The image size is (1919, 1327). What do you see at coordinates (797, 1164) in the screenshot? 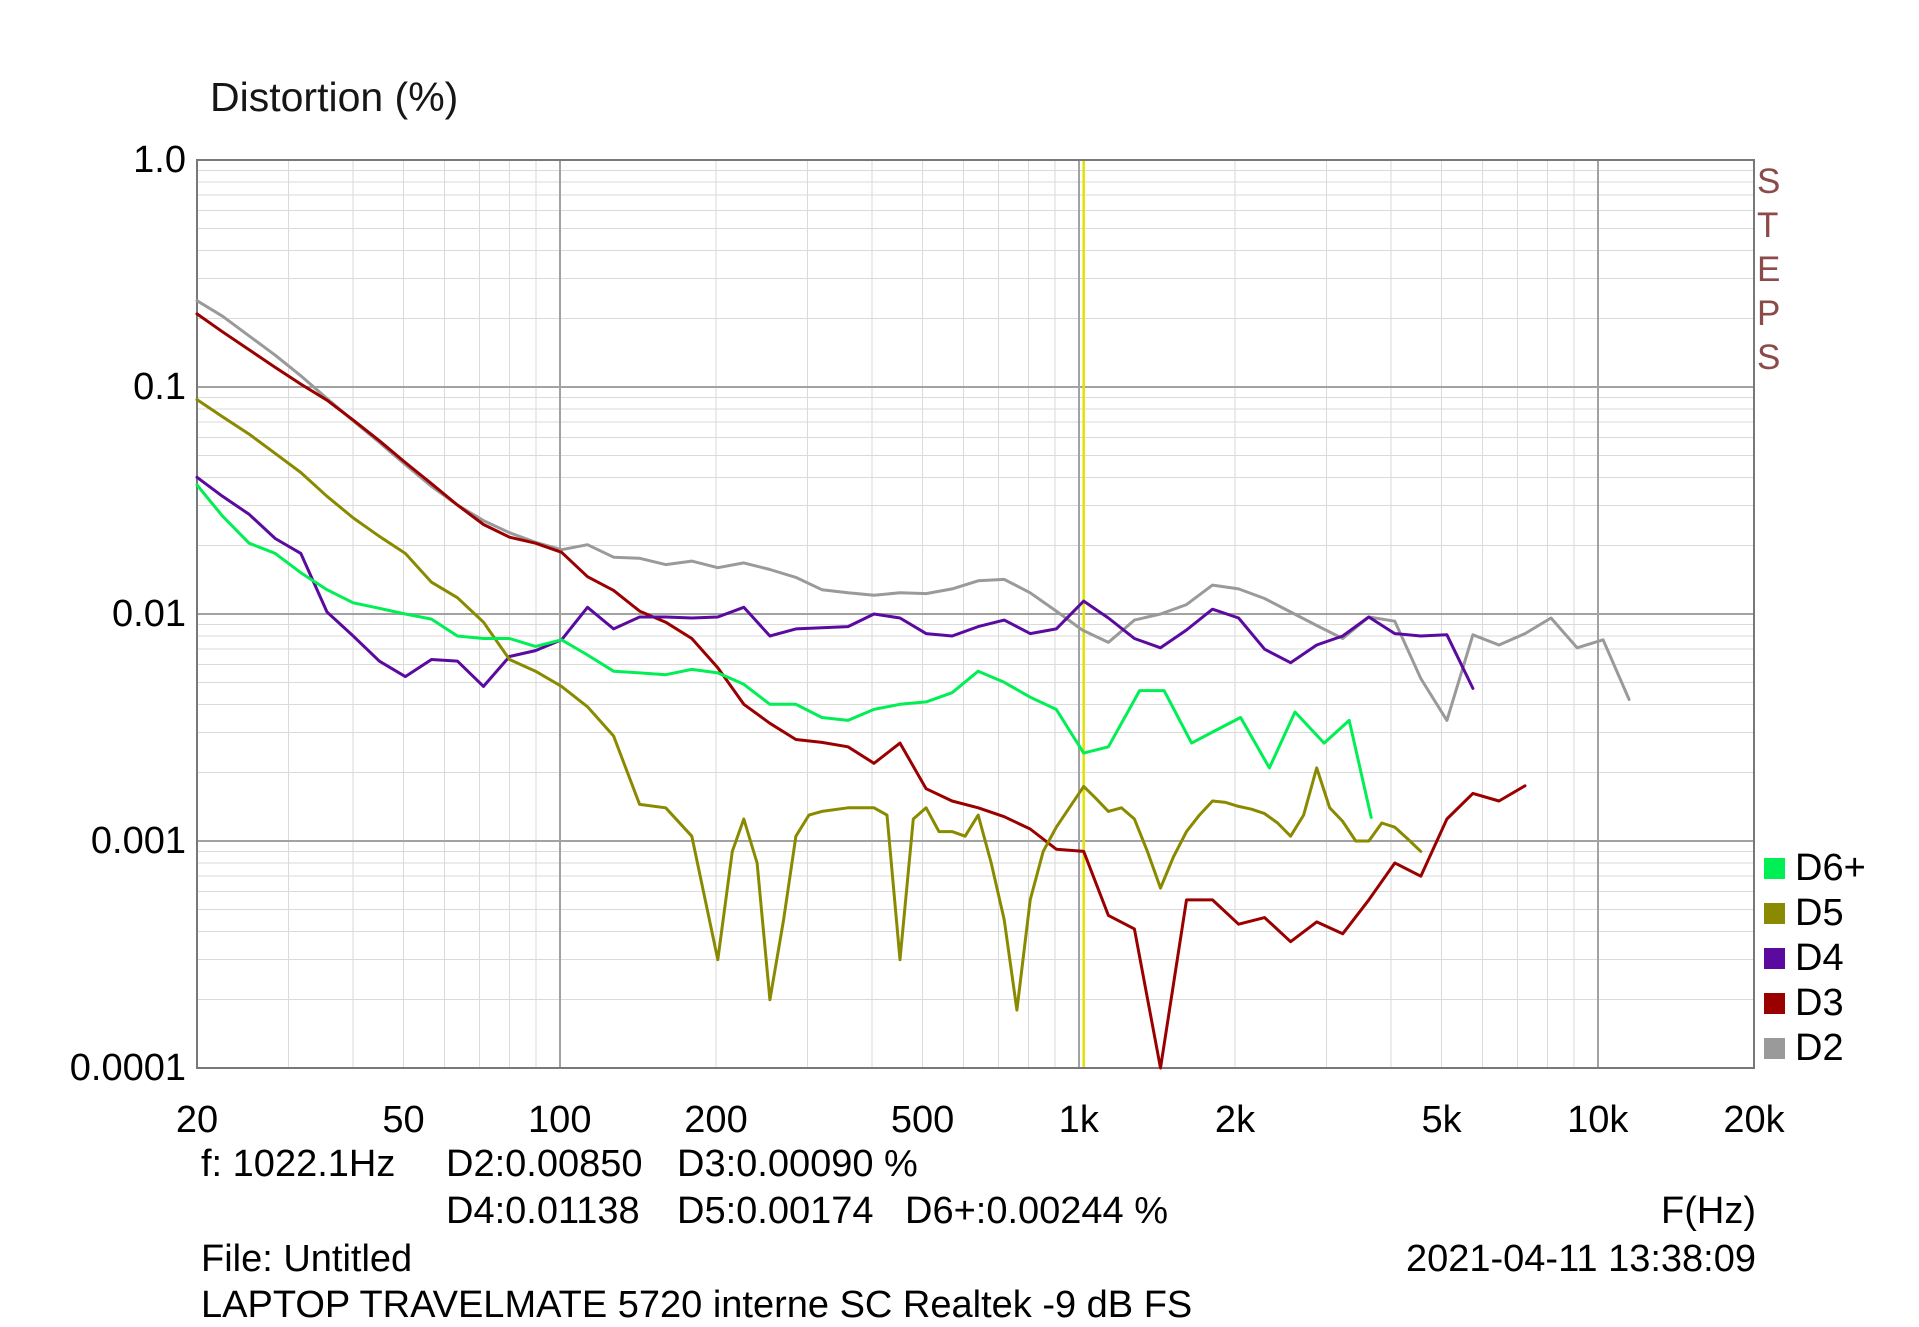
I see `readout-d3: D3:0.00090 %` at bounding box center [797, 1164].